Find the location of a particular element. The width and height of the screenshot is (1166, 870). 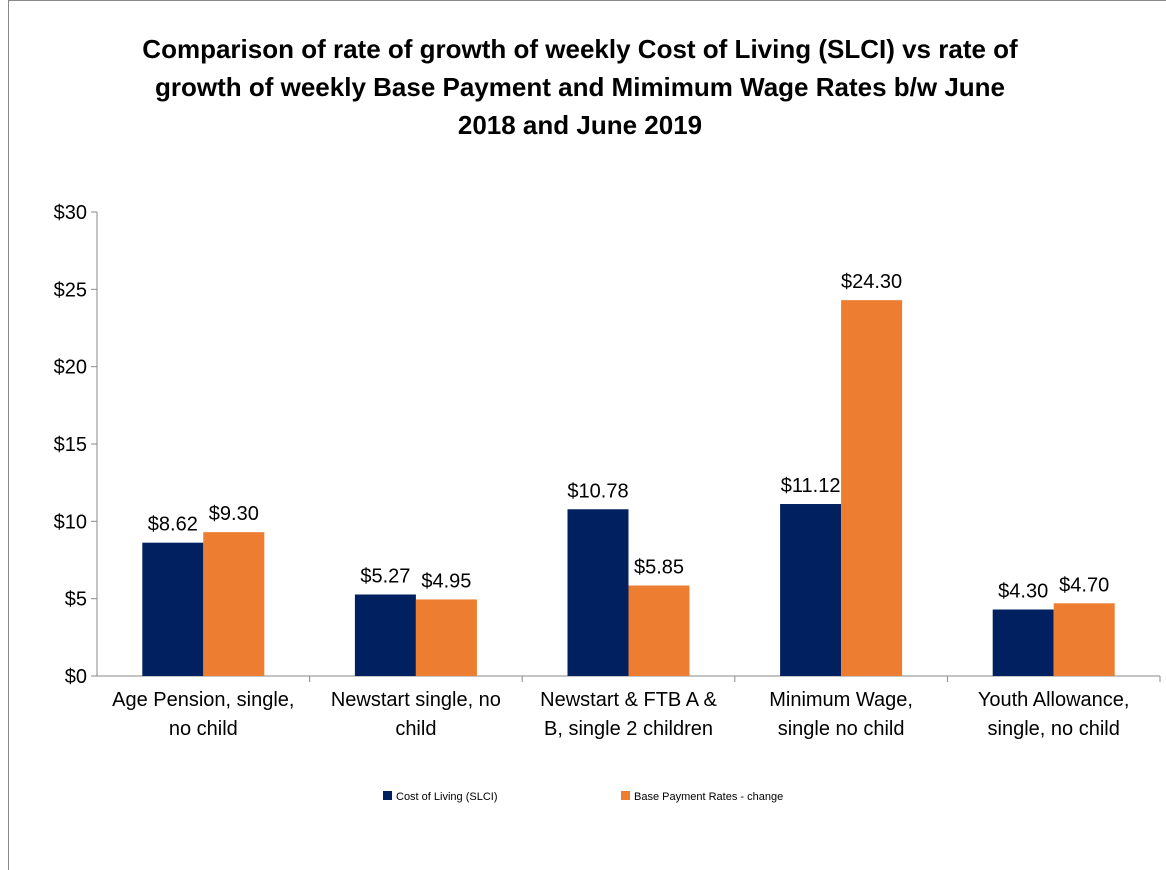

data-label: $11.12 is located at coordinates (811, 486).